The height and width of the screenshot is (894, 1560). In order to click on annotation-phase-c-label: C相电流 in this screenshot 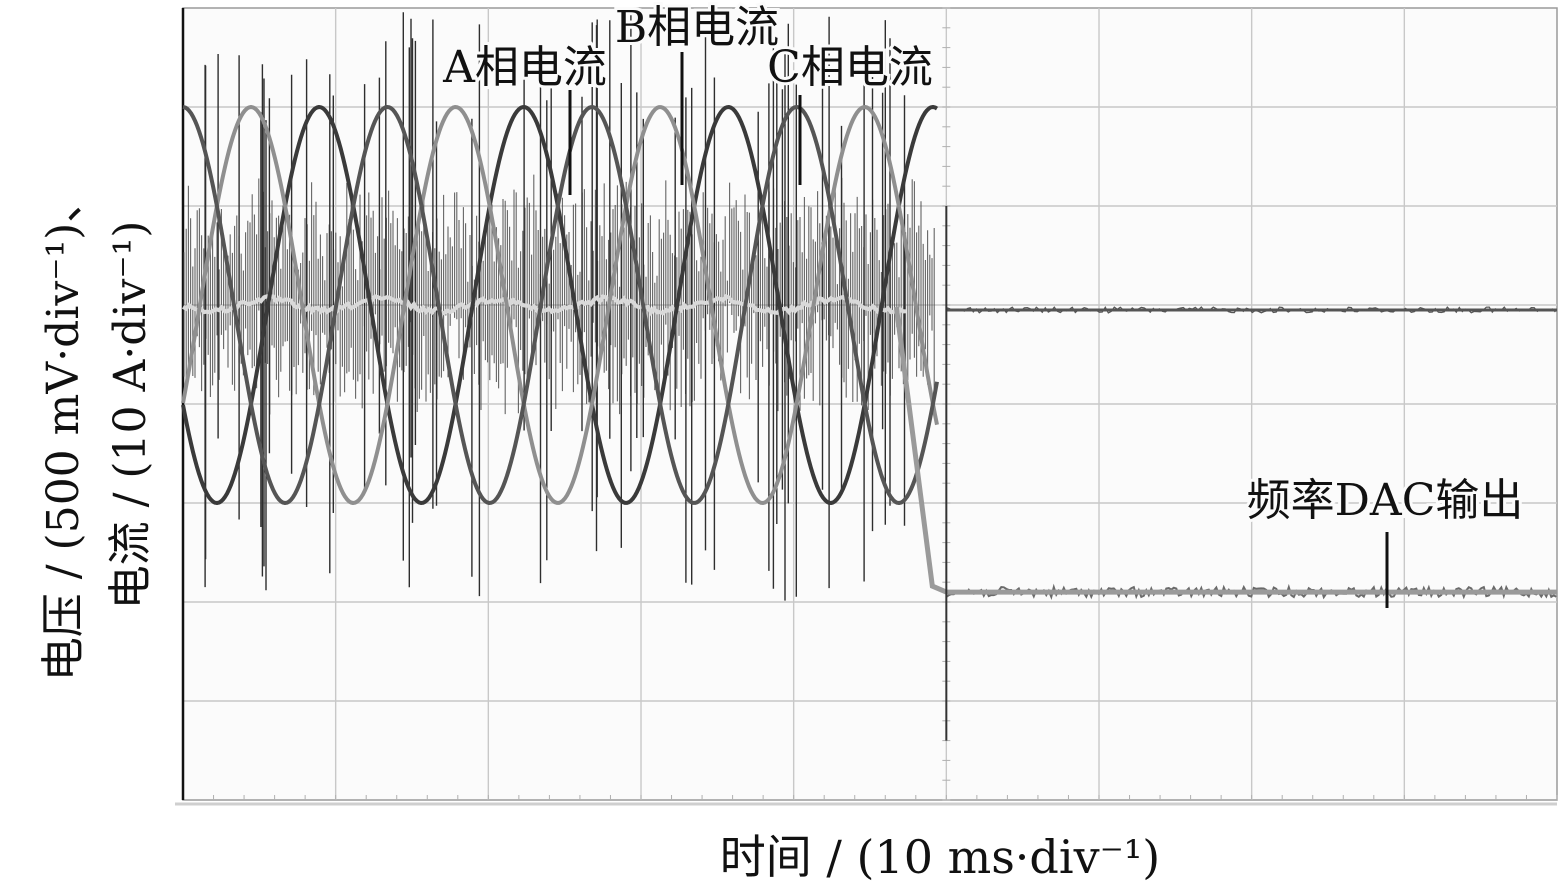, I will do `click(850, 67)`.